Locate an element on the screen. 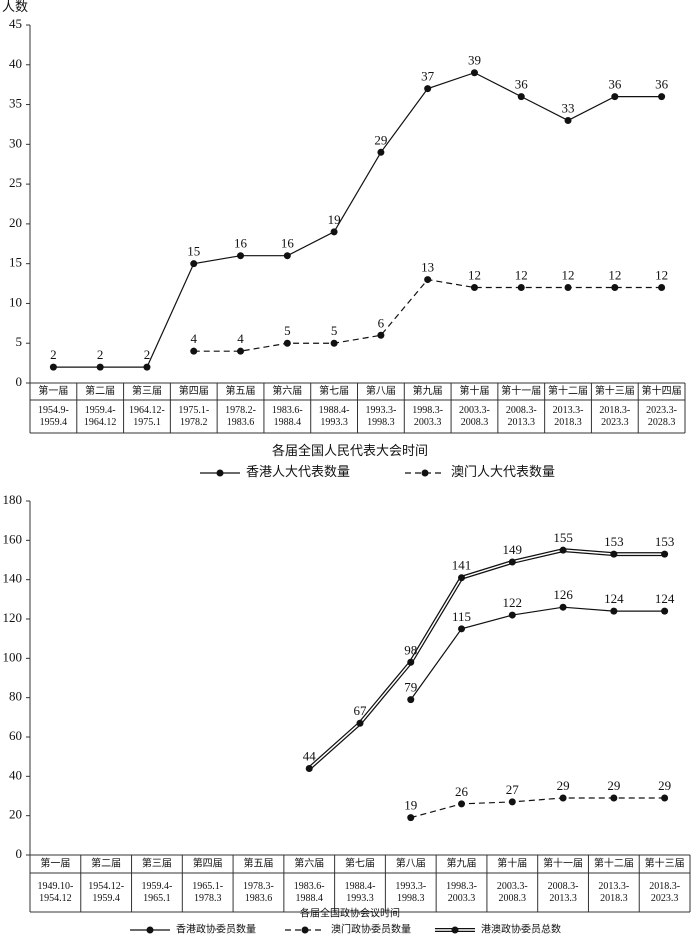  period-label: 1964.12- is located at coordinates (147, 410).